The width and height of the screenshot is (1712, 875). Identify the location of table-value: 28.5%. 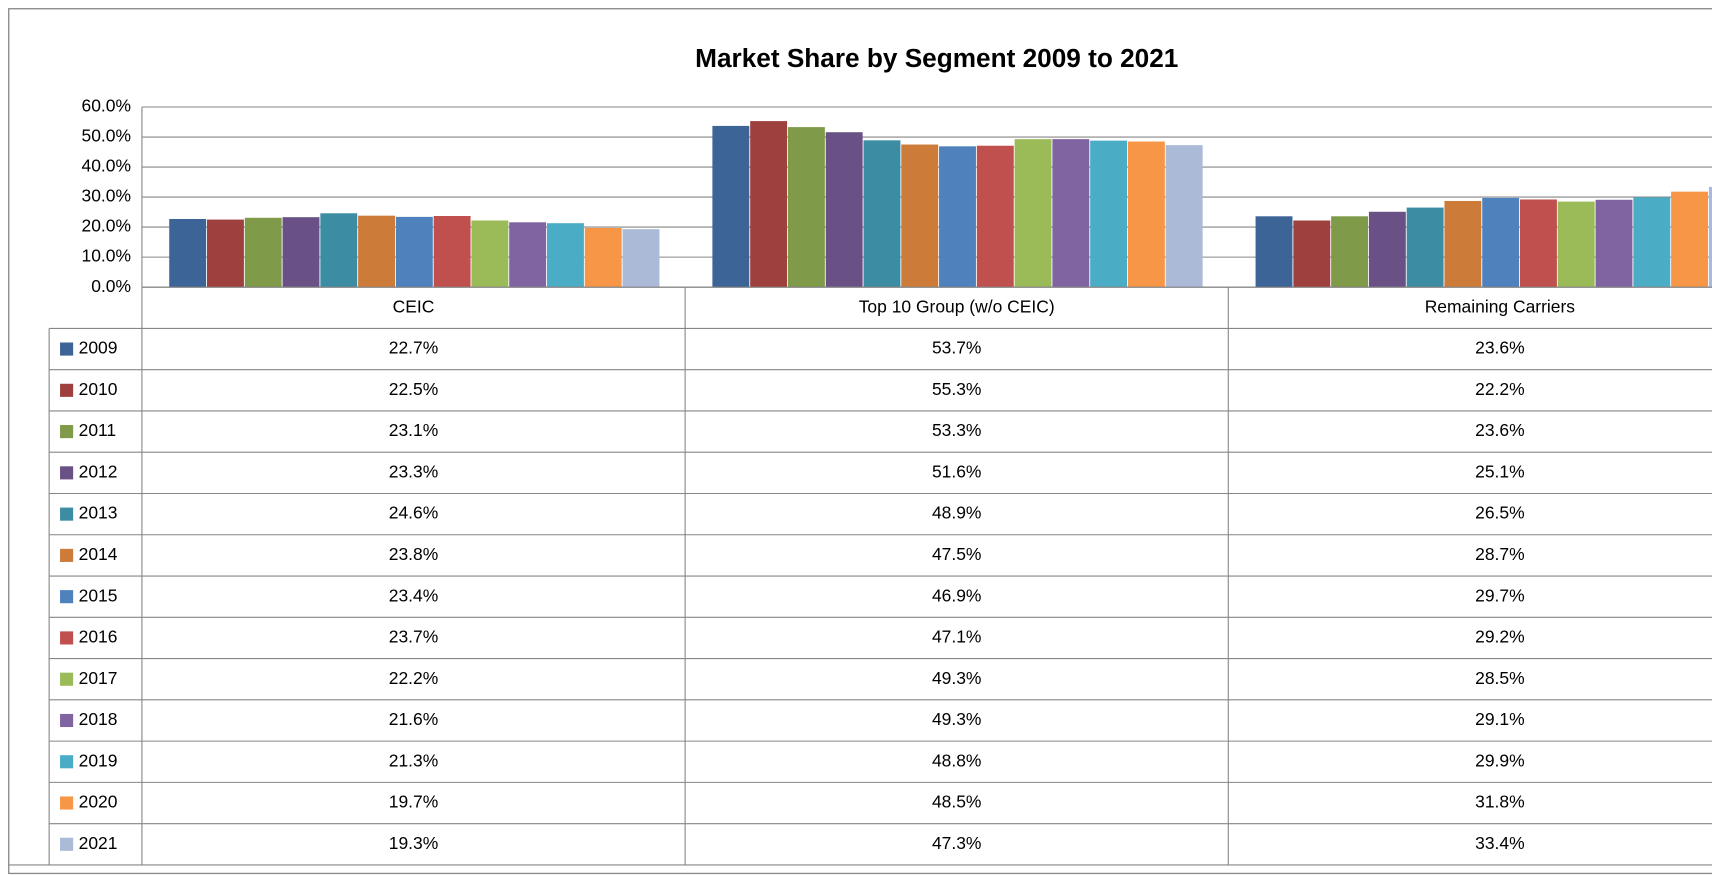
(1500, 678).